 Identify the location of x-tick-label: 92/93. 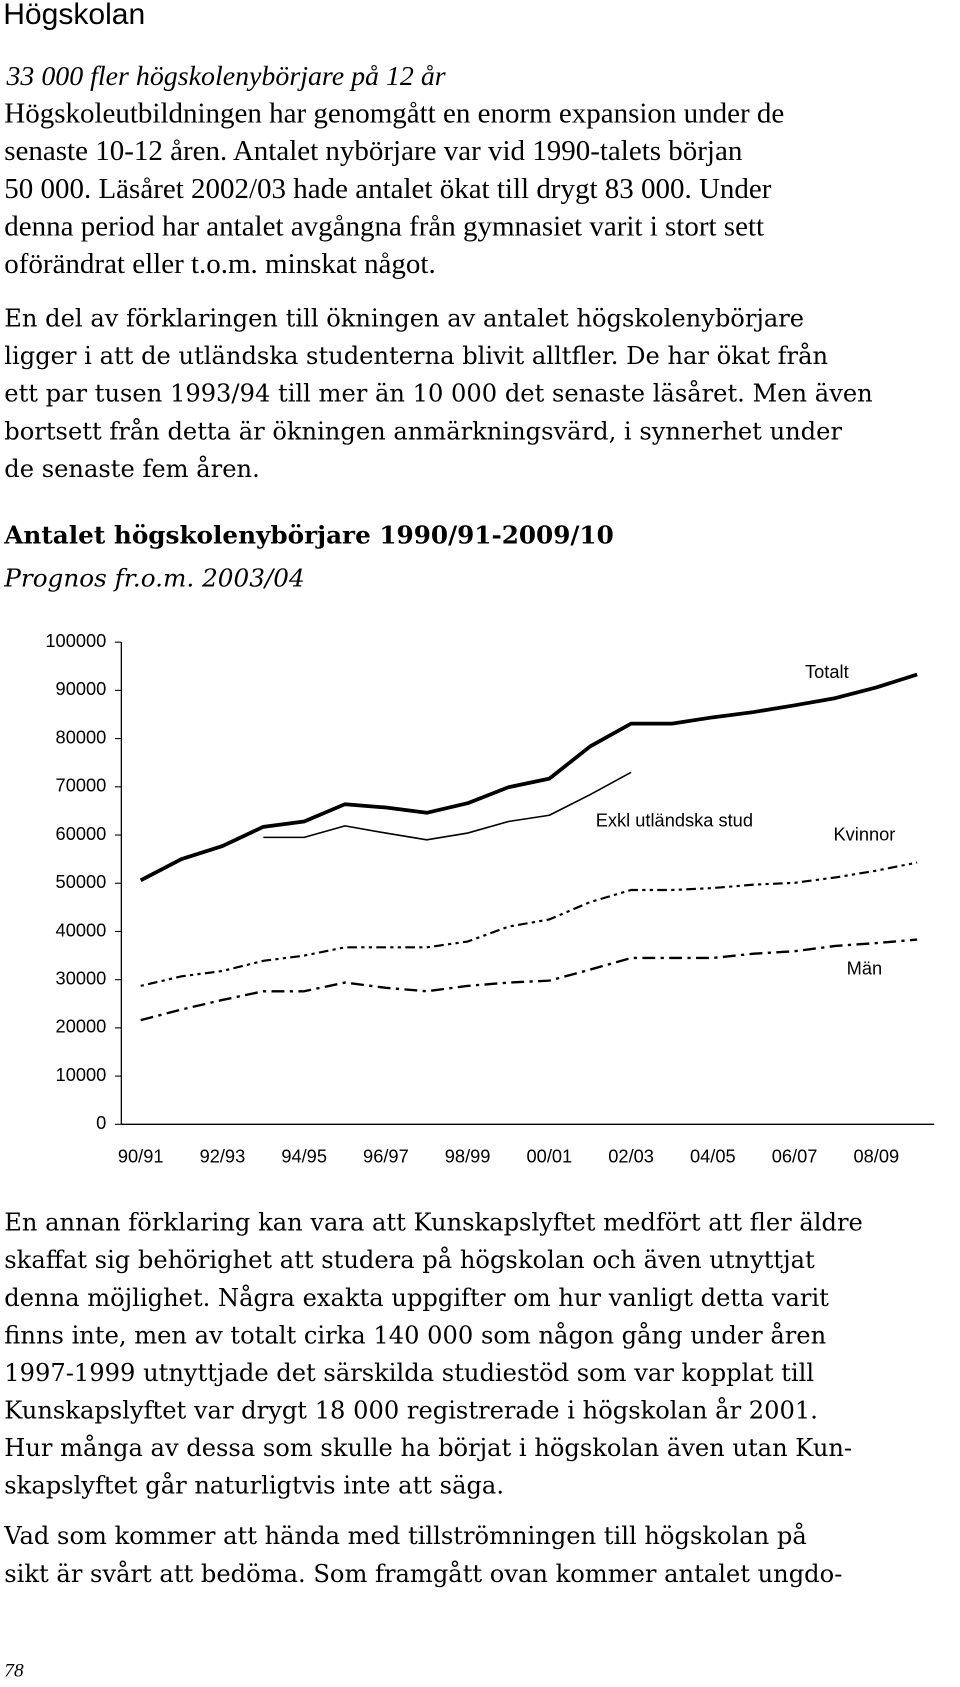
(223, 1155).